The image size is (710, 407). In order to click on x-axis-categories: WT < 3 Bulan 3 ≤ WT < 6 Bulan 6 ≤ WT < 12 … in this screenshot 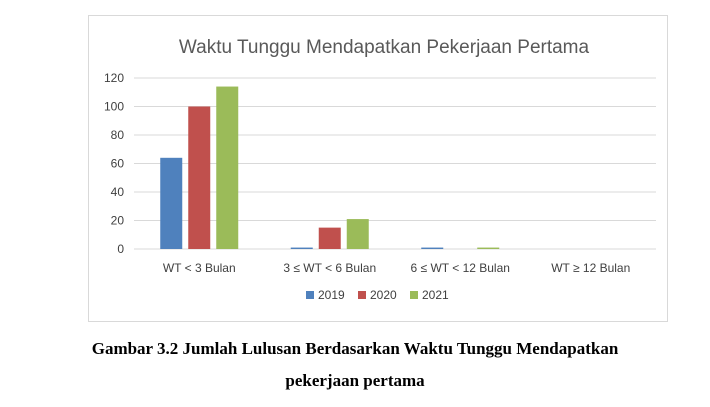, I will do `click(396, 268)`.